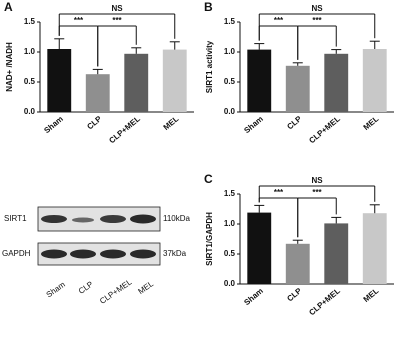 This screenshot has width=400, height=340. What do you see at coordinates (209, 239) in the screenshot?
I see `y-axis-label: SIRT1/GAPDH` at bounding box center [209, 239].